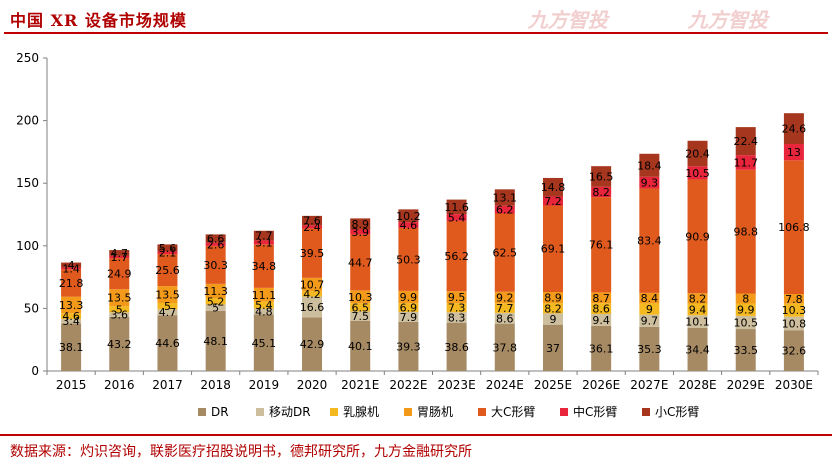 Image resolution: width=832 pixels, height=464 pixels. What do you see at coordinates (601, 348) in the screenshot?
I see `data-label: 36.1` at bounding box center [601, 348].